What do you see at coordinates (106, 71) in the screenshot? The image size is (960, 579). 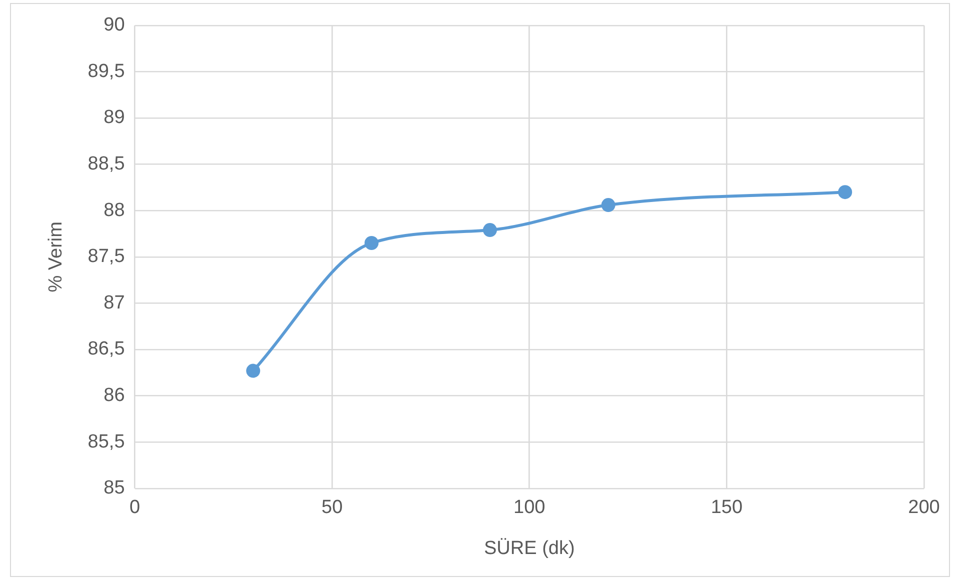 I see `y-tick-label: 89,5` at bounding box center [106, 71].